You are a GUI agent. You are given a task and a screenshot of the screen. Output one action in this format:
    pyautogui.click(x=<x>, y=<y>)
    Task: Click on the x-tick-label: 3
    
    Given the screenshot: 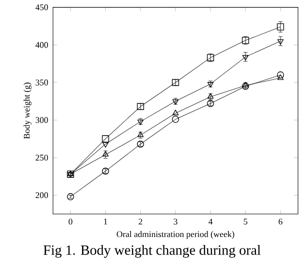 What is the action you would take?
    pyautogui.click(x=176, y=221)
    